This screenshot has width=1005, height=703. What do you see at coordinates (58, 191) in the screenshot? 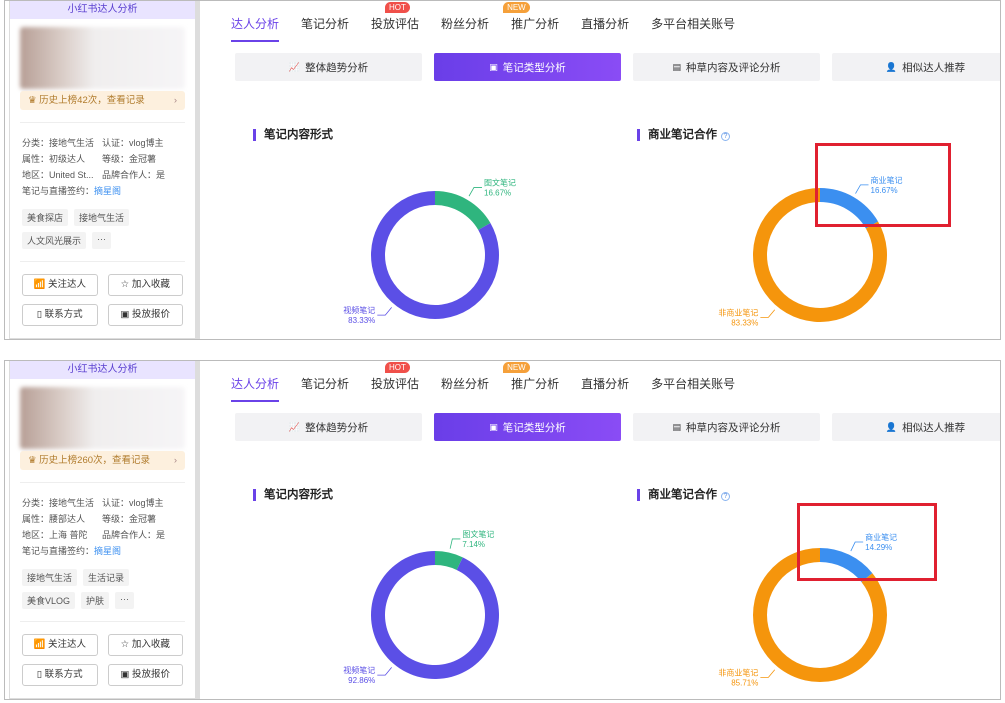
I see `sign-label: 笔记与直播签约：` at bounding box center [58, 191].